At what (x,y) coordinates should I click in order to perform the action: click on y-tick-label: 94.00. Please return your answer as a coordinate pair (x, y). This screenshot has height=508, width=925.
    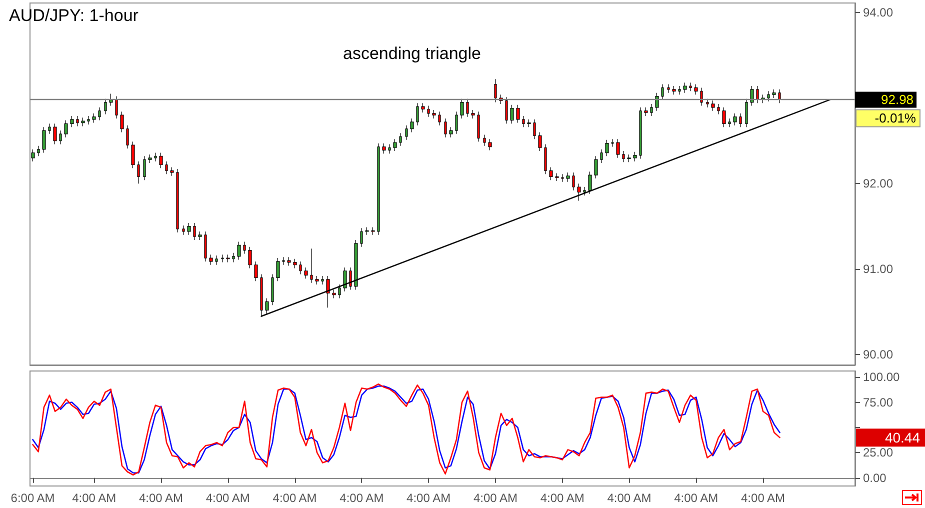
    Looking at the image, I should click on (878, 12).